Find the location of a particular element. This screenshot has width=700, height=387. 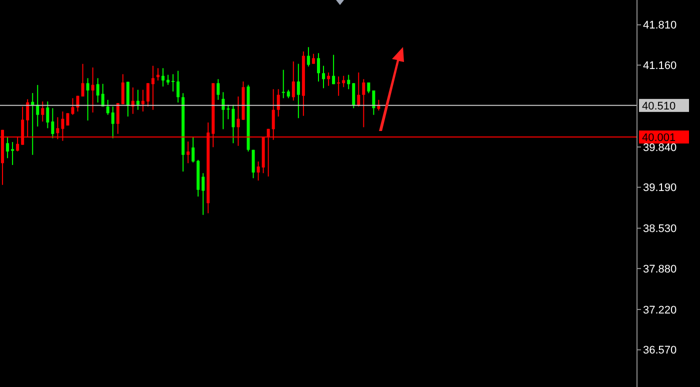

y-tick-label: 41.810 is located at coordinates (660, 26).